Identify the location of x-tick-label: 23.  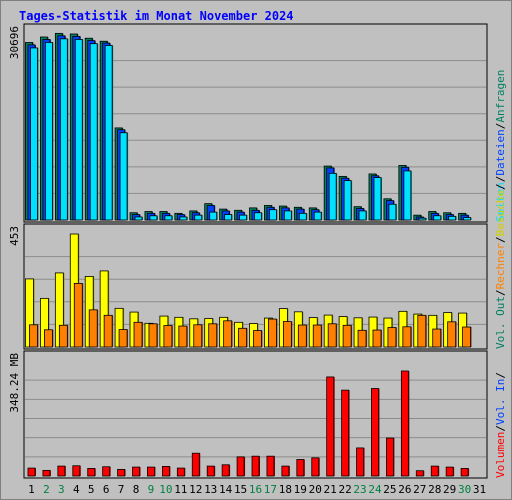
(359, 489).